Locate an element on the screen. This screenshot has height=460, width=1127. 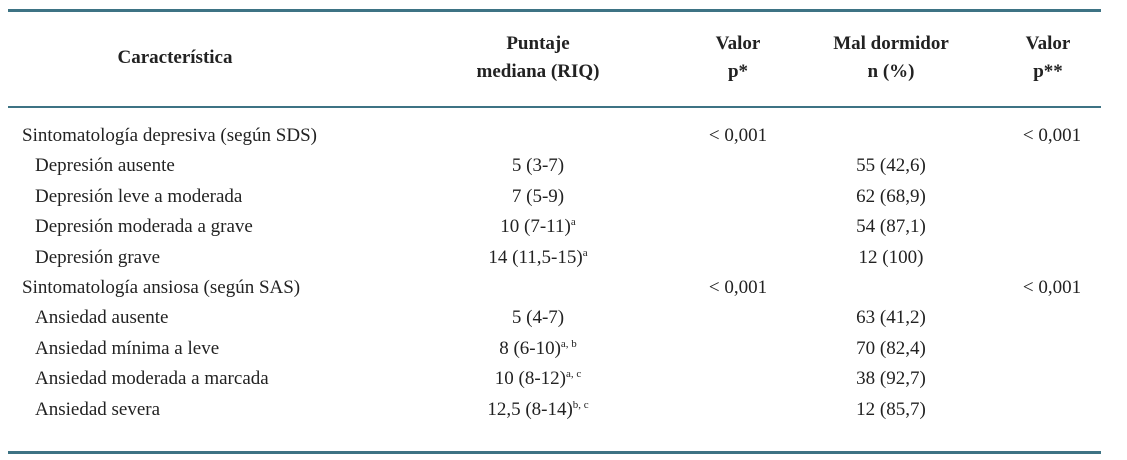
row-label: Ansiedad mínima a leve is located at coordinates (127, 348).